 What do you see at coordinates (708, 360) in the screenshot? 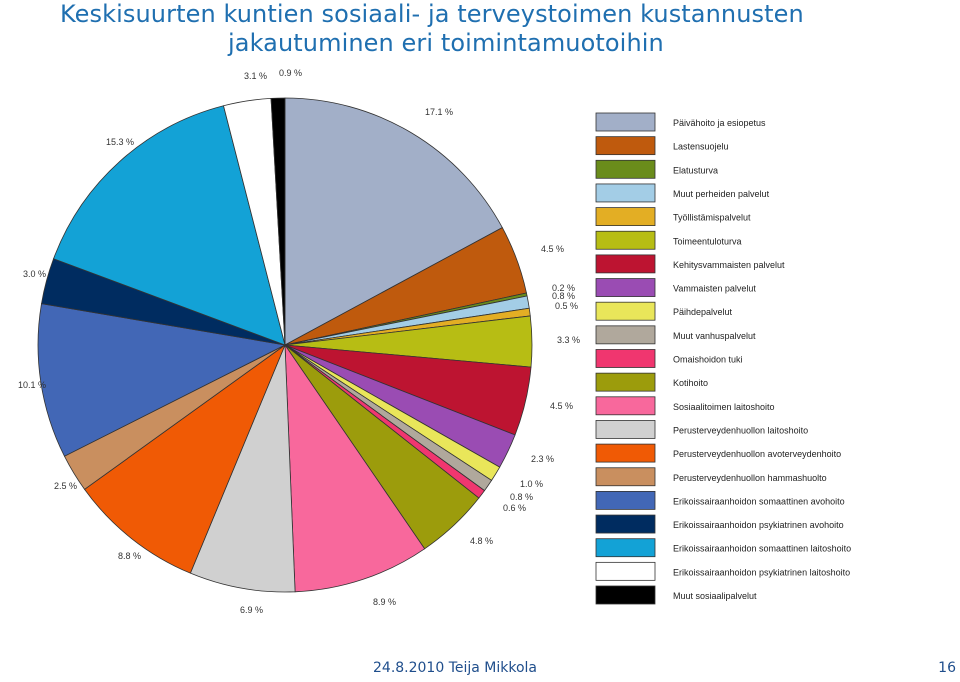
I see `legend-label: Omaishoidon tuki` at bounding box center [708, 360].